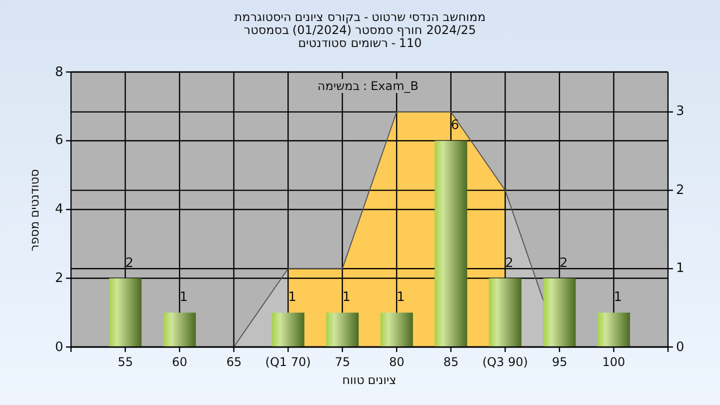 The height and width of the screenshot is (405, 720). I want to click on title: היסטוגרמת ציונים בקורס - שרטוט הנדסי ממוחשב, so click(360, 17).